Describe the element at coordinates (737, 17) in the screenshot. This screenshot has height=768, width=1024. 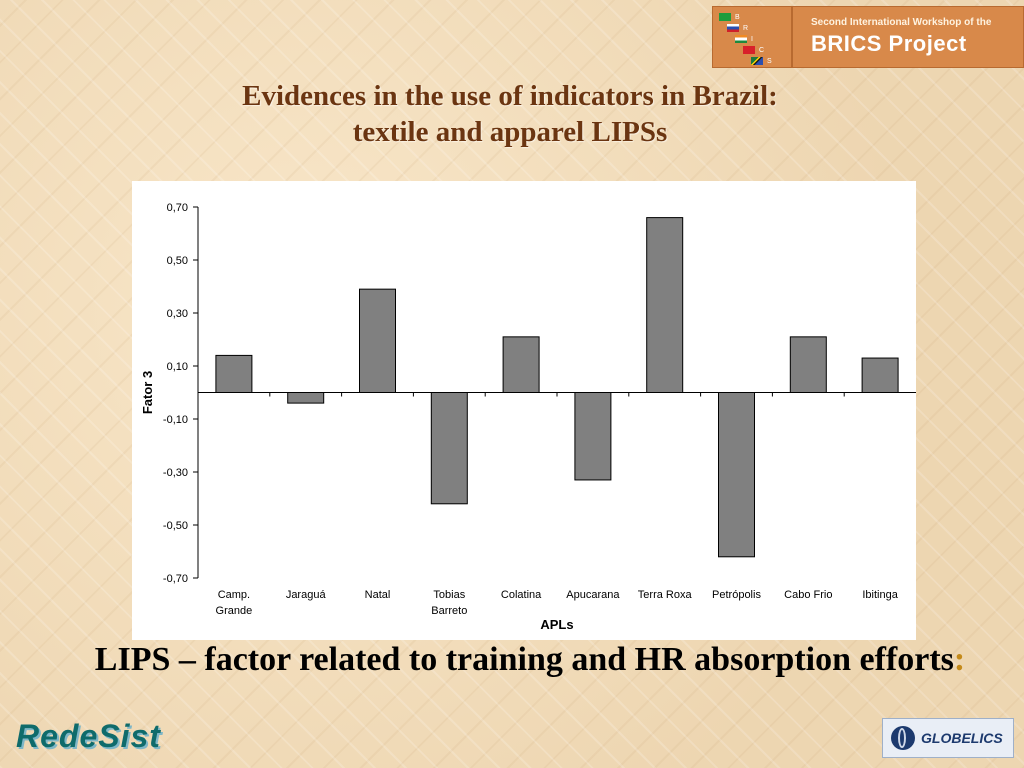
I see `letter-b: B` at that location.